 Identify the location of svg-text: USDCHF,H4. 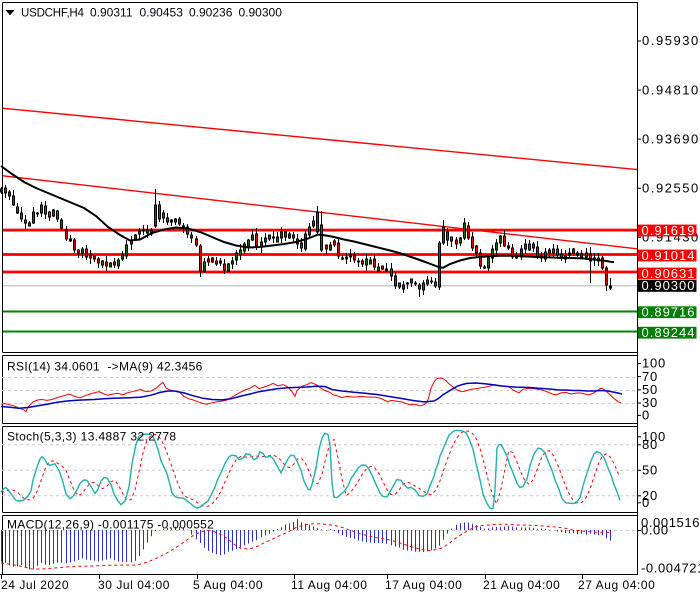
(53, 14).